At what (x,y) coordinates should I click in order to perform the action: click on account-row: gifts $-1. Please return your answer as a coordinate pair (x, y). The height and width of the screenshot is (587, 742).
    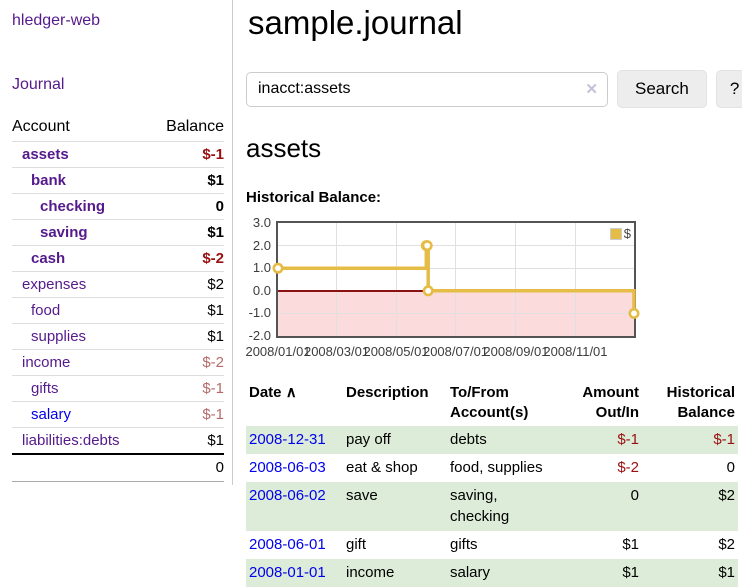
    Looking at the image, I should click on (118, 388).